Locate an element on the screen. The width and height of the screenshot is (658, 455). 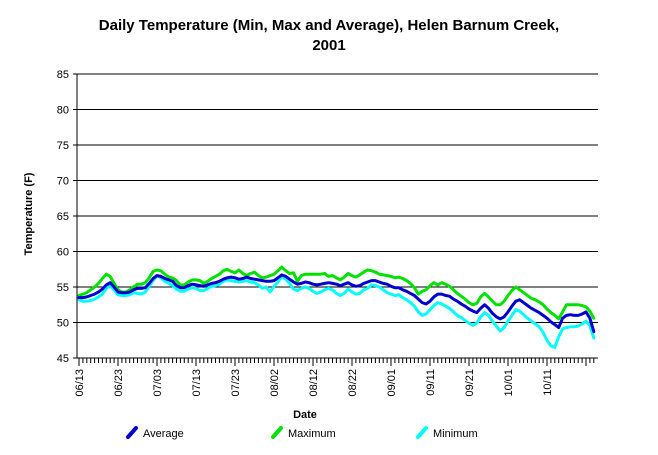
legend-label-minimum: Minimum is located at coordinates (455, 434).